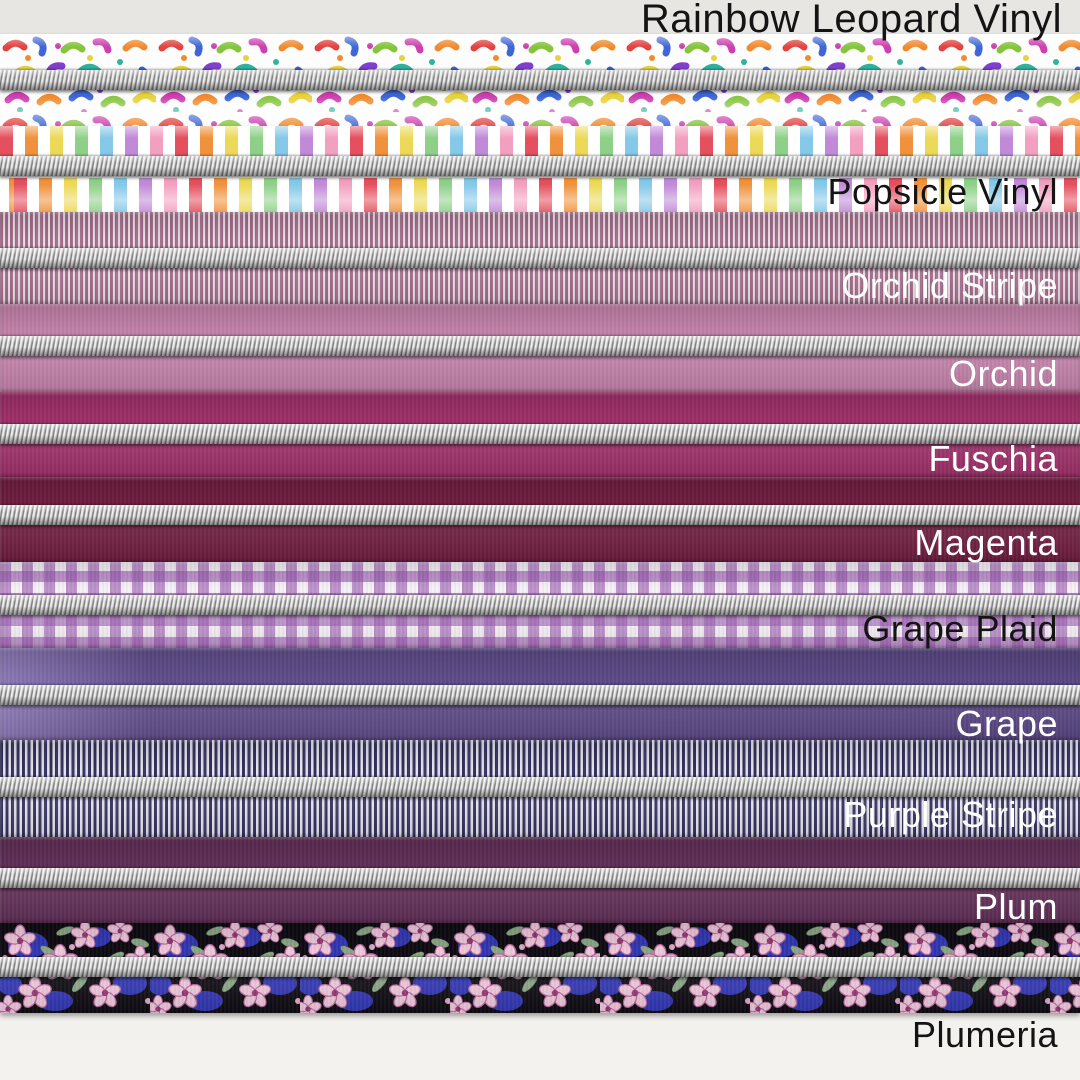 The height and width of the screenshot is (1080, 1080). What do you see at coordinates (540, 195) in the screenshot?
I see `popsicle-stripes-bottom` at bounding box center [540, 195].